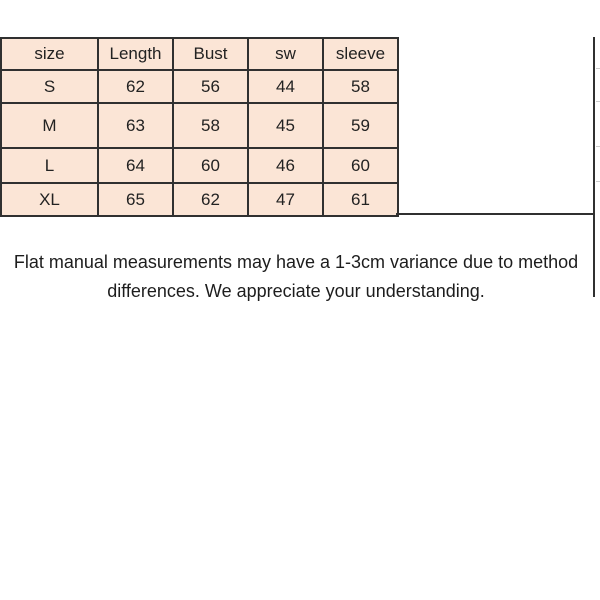  What do you see at coordinates (210, 86) in the screenshot?
I see `cell-bust: 56` at bounding box center [210, 86].